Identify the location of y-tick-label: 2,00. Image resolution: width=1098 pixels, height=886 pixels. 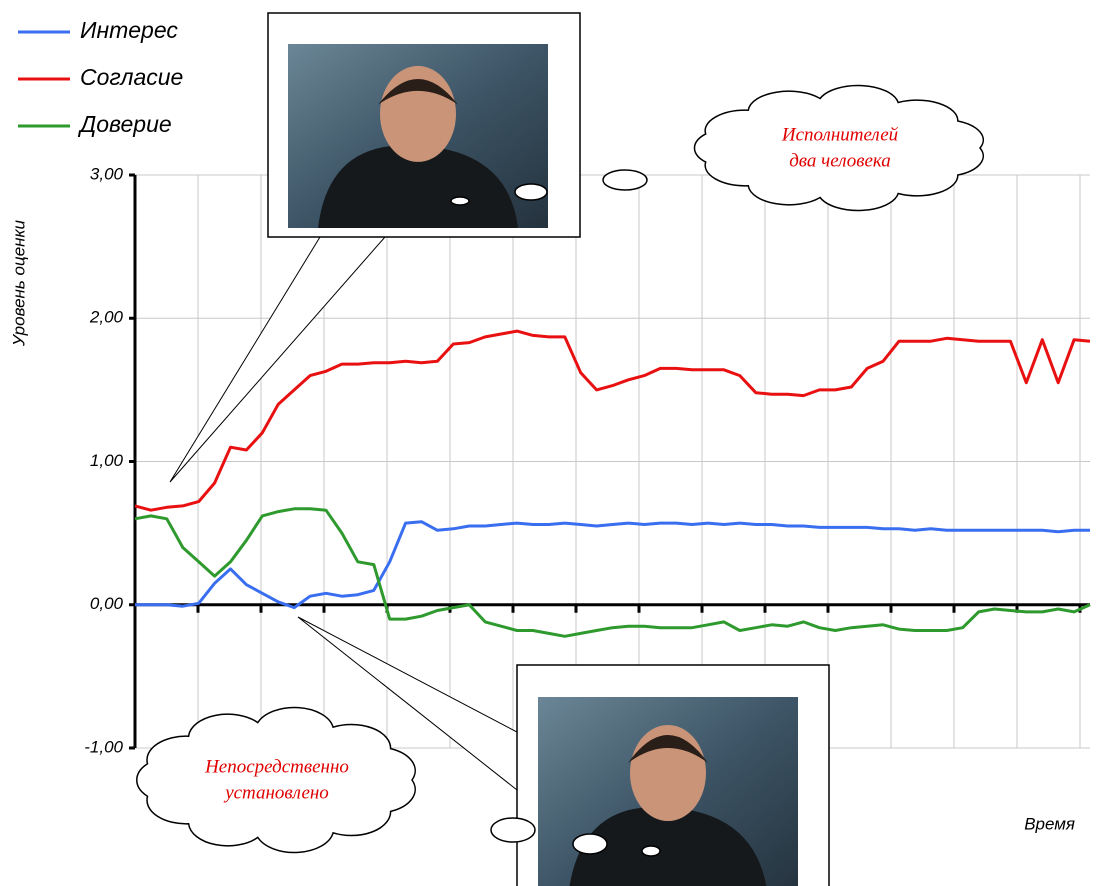
(106, 317).